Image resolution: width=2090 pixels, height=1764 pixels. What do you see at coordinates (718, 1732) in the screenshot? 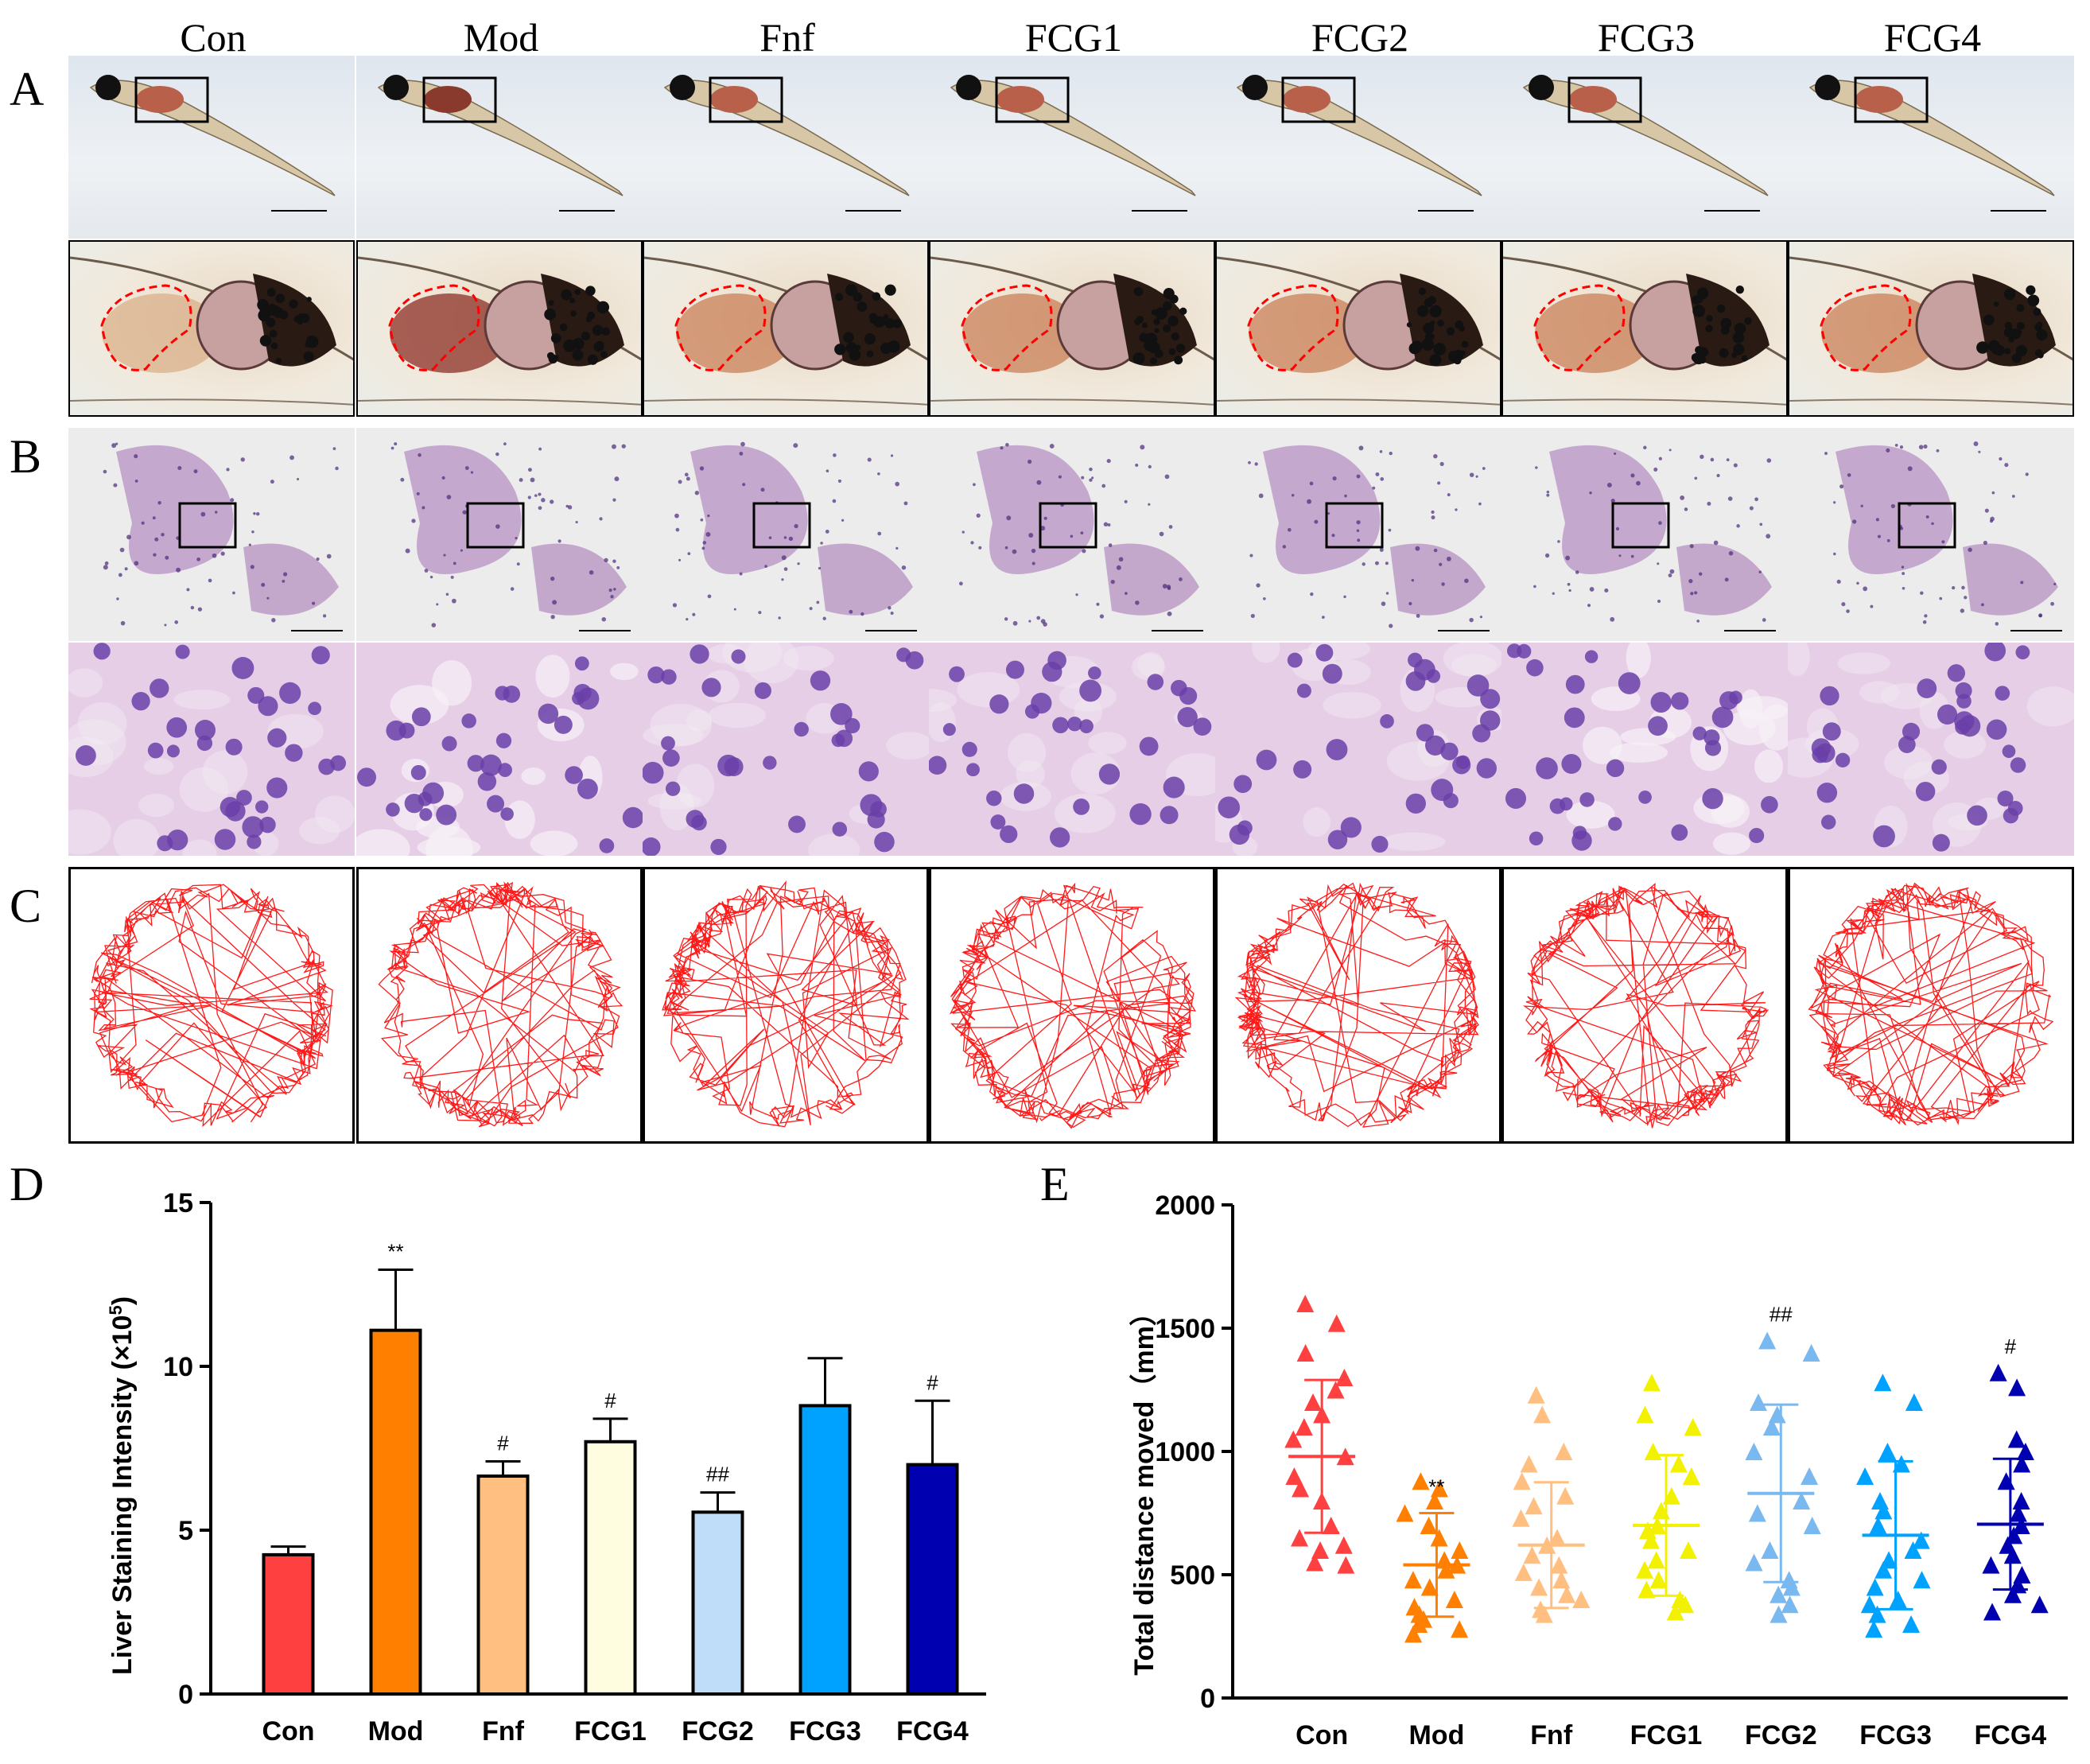
I see `x-tick-label-d-fcg2: FCG2` at bounding box center [718, 1732].